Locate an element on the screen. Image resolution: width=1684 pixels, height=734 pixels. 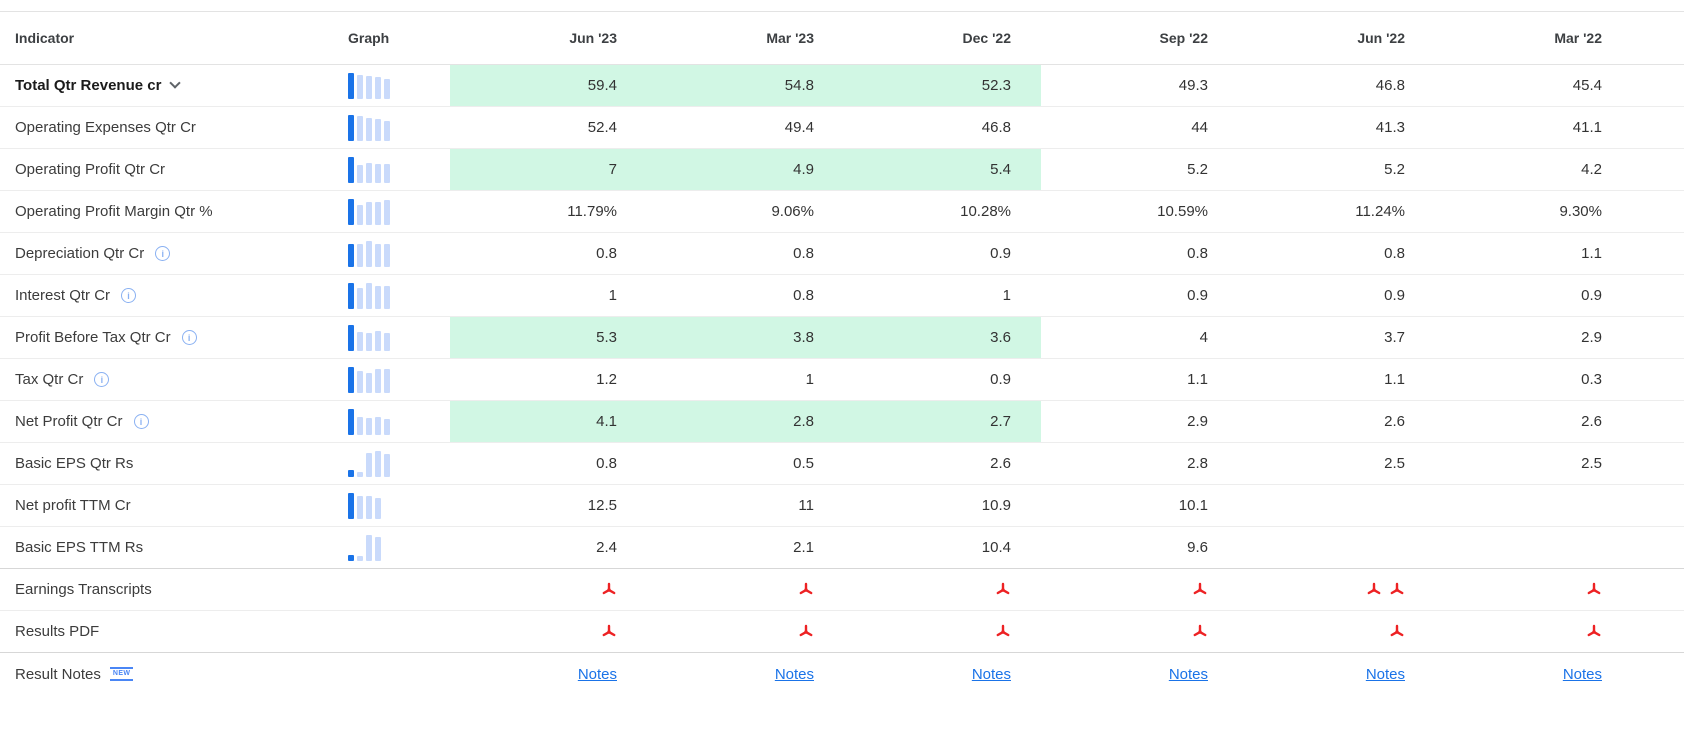
column-header-period: Dec '22 is located at coordinates (986, 38).